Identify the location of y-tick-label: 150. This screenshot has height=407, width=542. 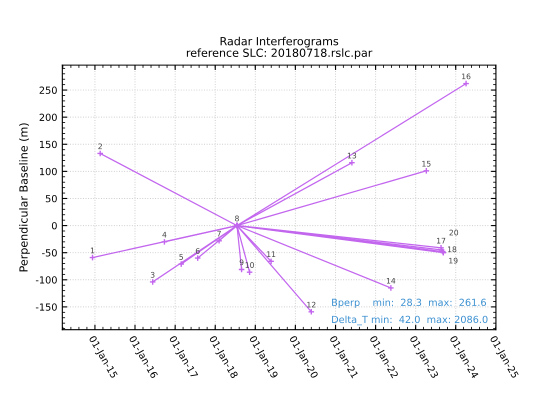
(48, 144).